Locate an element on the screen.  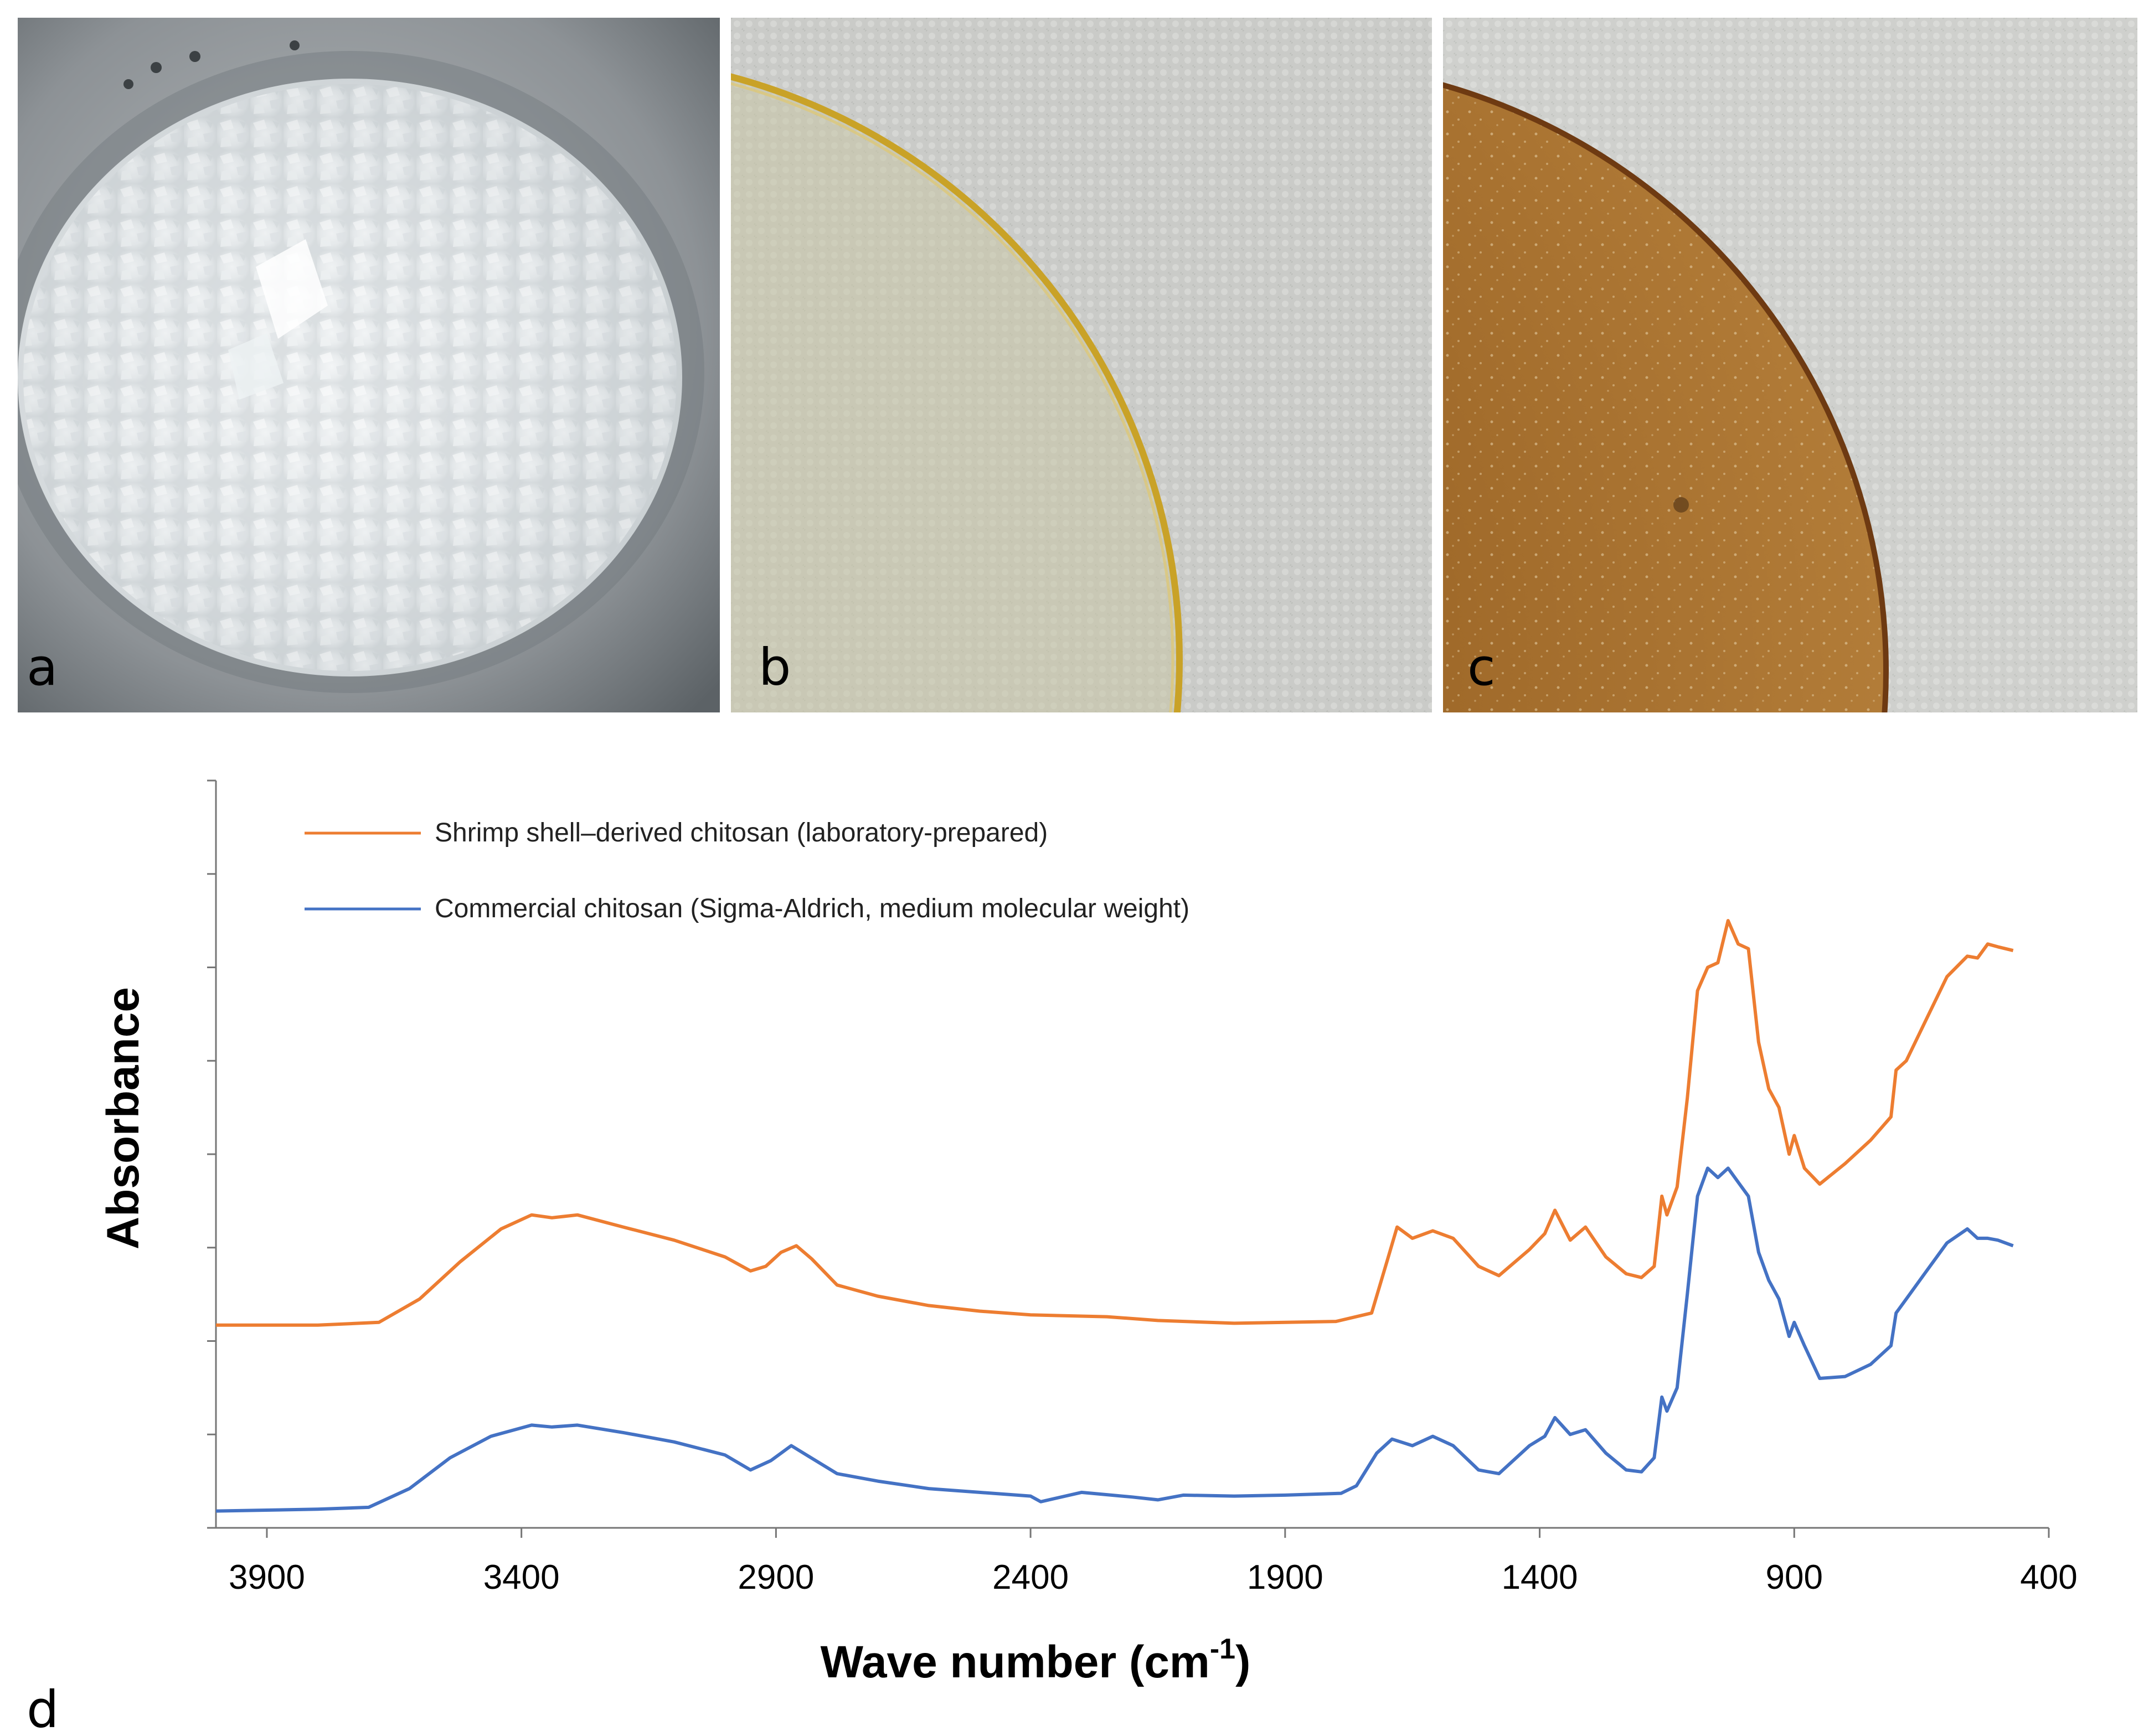
x-tick-label: 400 is located at coordinates (2048, 1577).